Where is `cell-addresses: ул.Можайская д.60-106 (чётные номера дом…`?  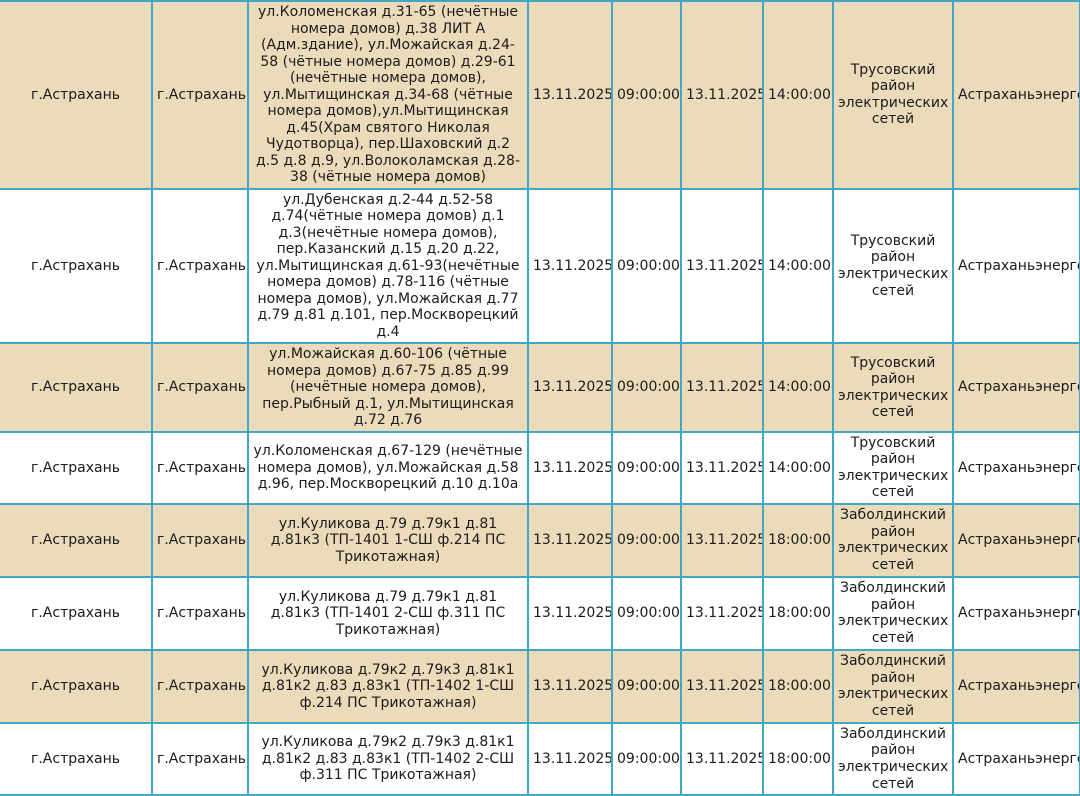 cell-addresses: ул.Можайская д.60-106 (чётные номера дом… is located at coordinates (388, 387).